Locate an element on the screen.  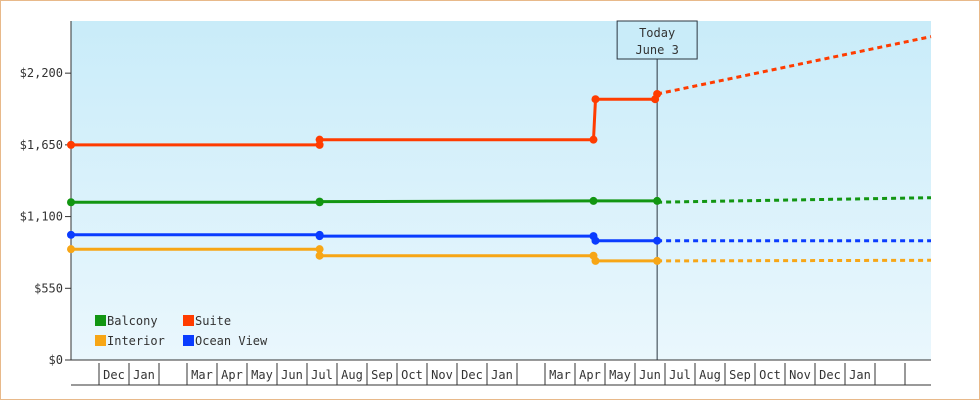
series-line-balcony is located at coordinates (364, 201).